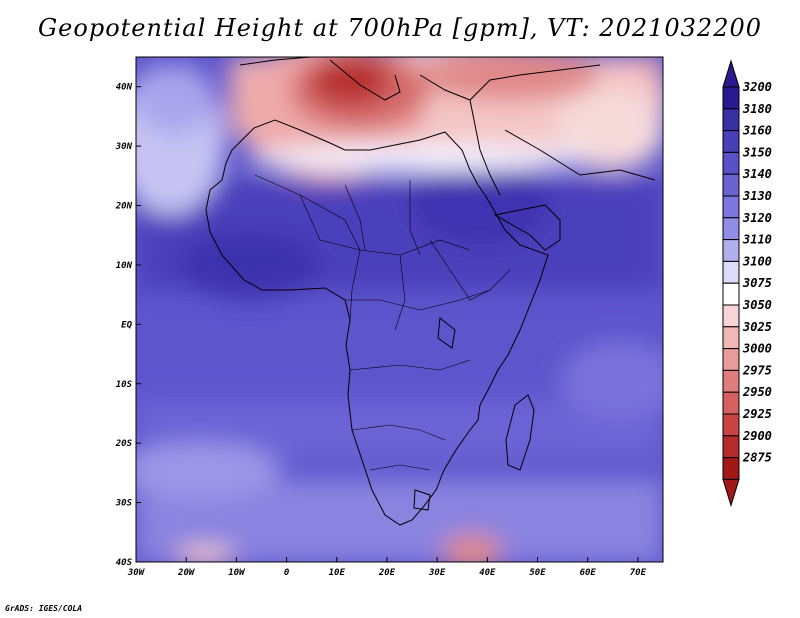 This screenshot has height=618, width=800. Describe the element at coordinates (757, 458) in the screenshot. I see `colorbar-label: 2875` at that location.